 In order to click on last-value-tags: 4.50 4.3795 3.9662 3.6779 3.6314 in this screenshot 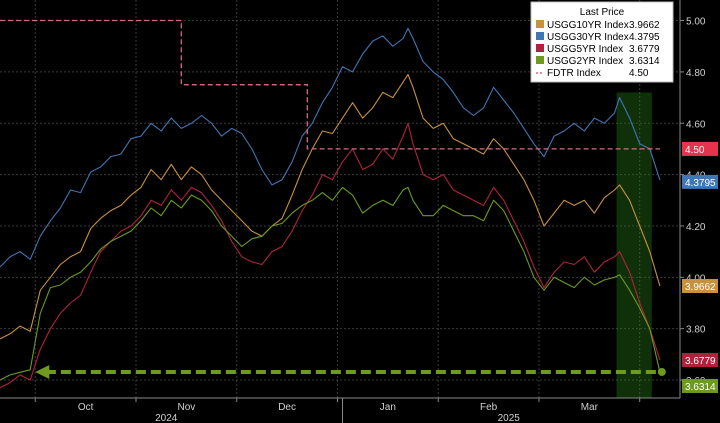, I will do `click(700, 267)`.